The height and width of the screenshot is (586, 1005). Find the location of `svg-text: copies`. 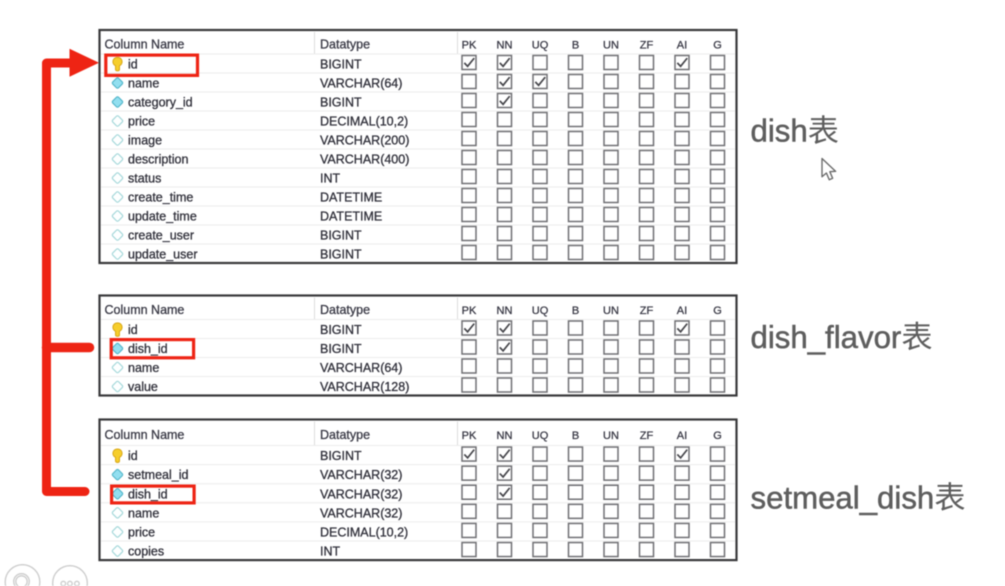

svg-text: copies is located at coordinates (146, 552).